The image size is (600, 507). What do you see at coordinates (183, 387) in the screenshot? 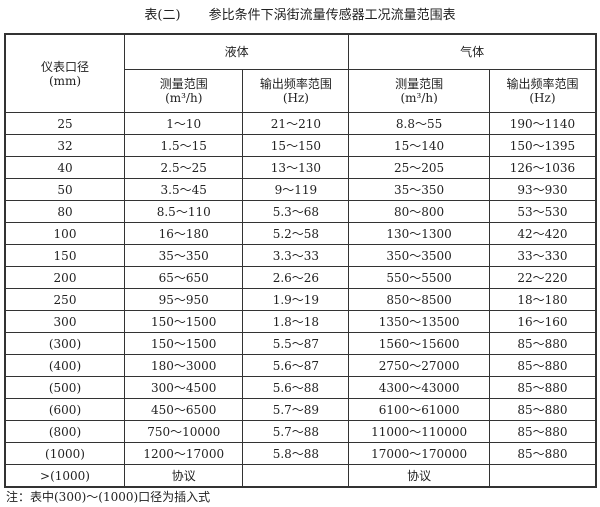
I see `table-cell: 300～4500` at bounding box center [183, 387].